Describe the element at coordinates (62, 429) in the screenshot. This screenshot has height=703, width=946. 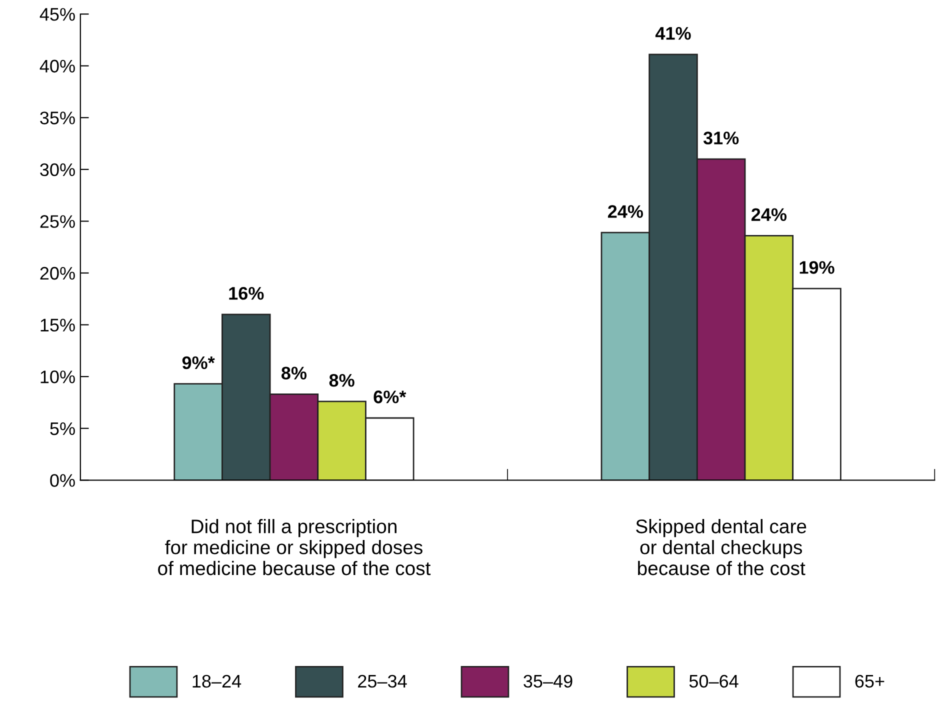
I see `y-tick-label: 5%` at that location.